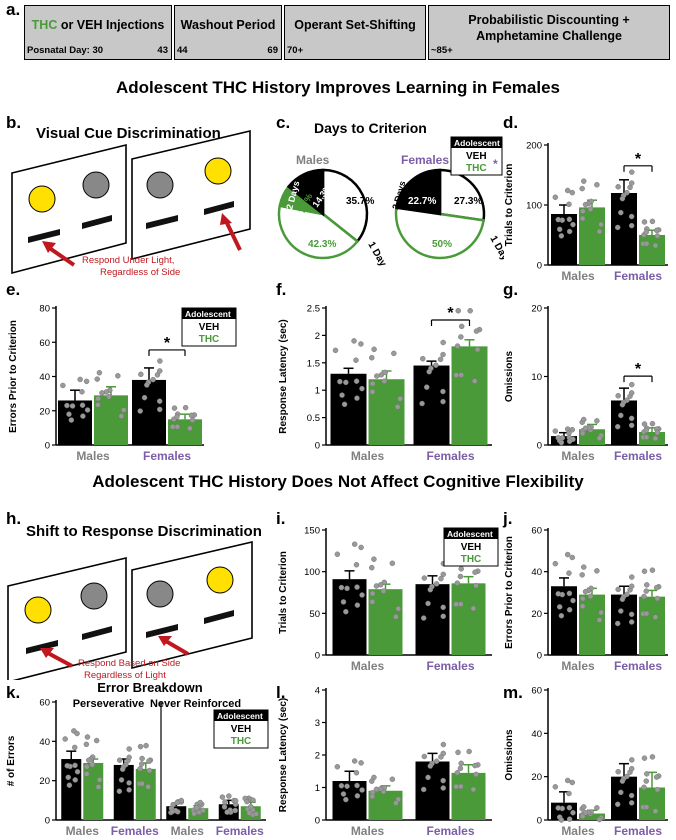 Image resolution: width=676 pixels, height=840 pixels. What do you see at coordinates (513, 692) in the screenshot?
I see `panel-letter-m: m.` at bounding box center [513, 692].